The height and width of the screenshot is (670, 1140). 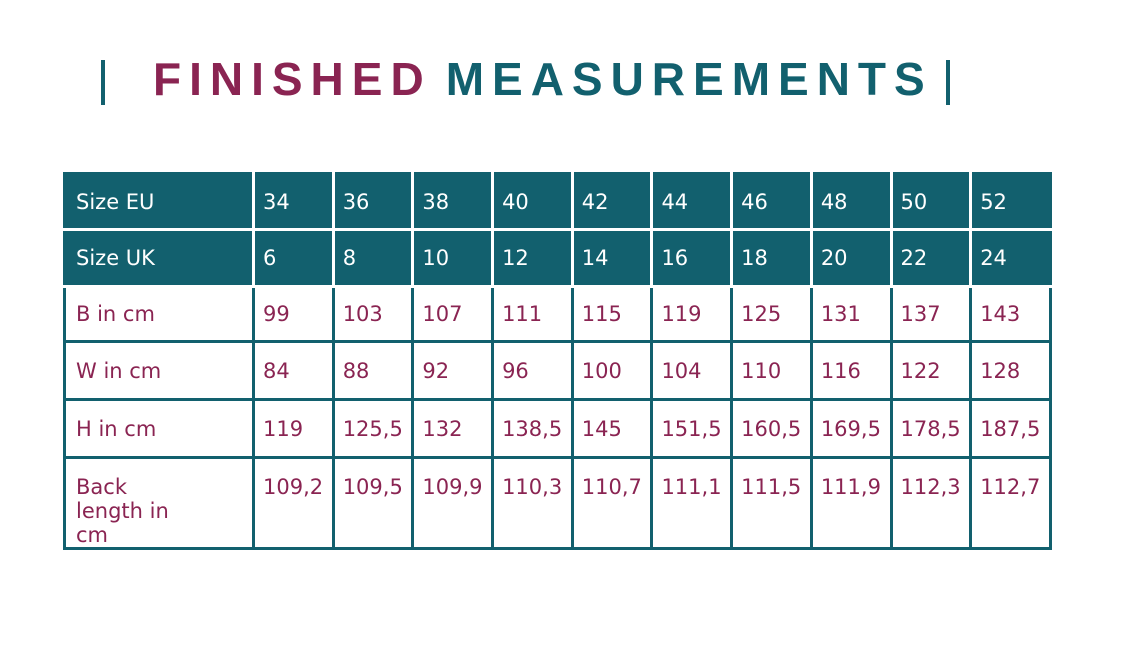 What do you see at coordinates (851, 201) in the screenshot?
I see `table-cell: 48` at bounding box center [851, 201].